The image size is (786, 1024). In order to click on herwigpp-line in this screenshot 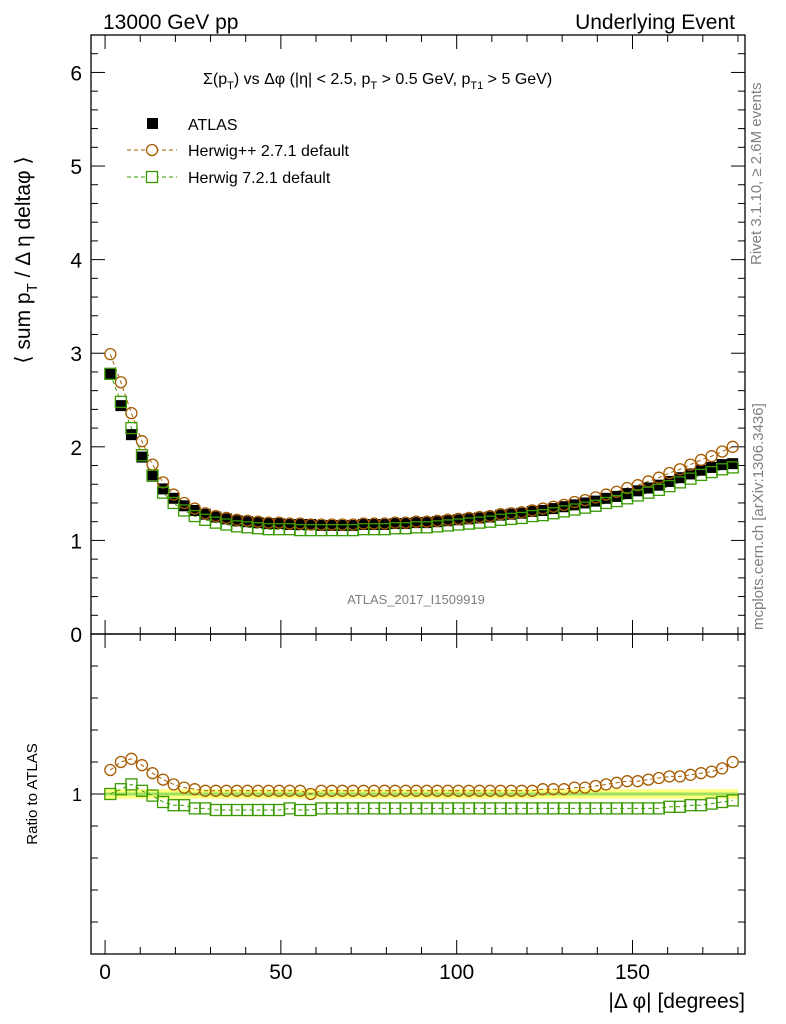, I will do `click(421, 439)`.